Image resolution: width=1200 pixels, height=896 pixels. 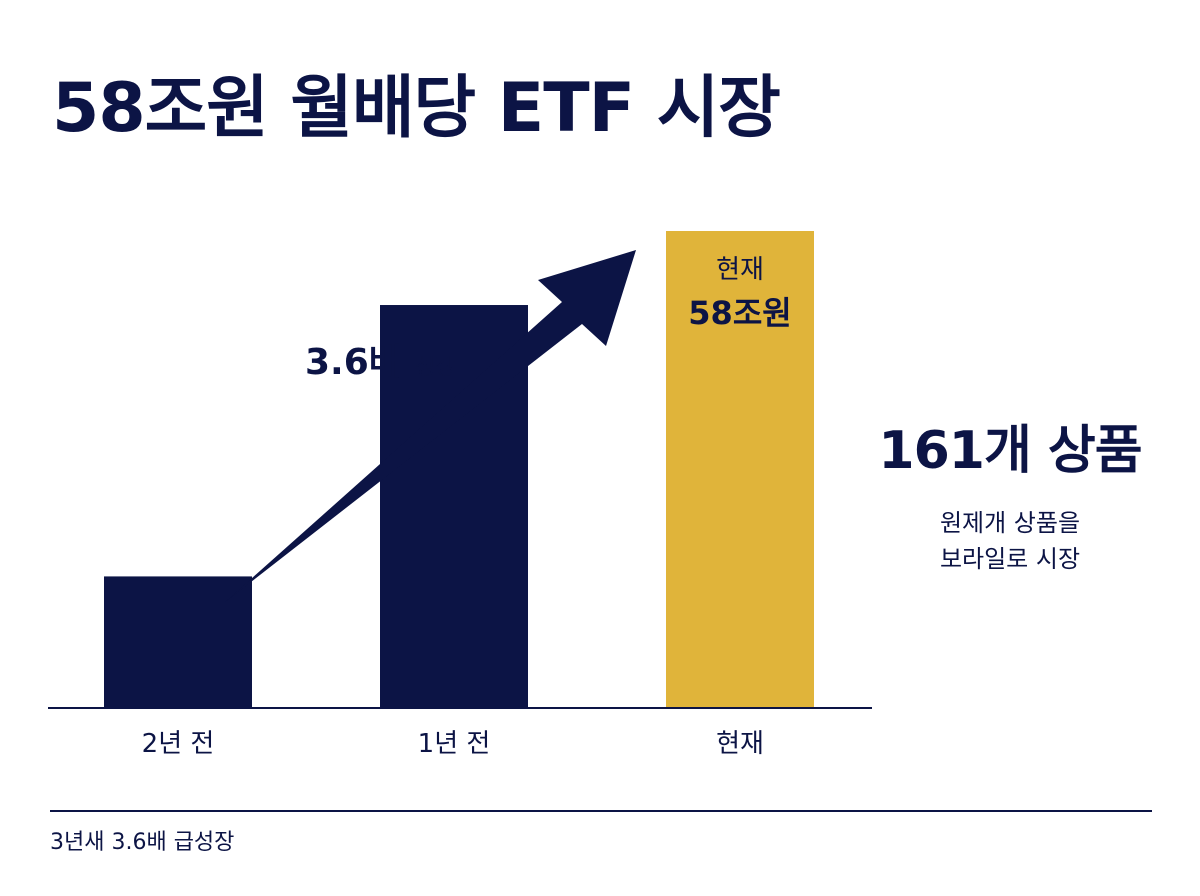 What do you see at coordinates (740, 744) in the screenshot?
I see `x-tick-label-3: 현재` at bounding box center [740, 744].